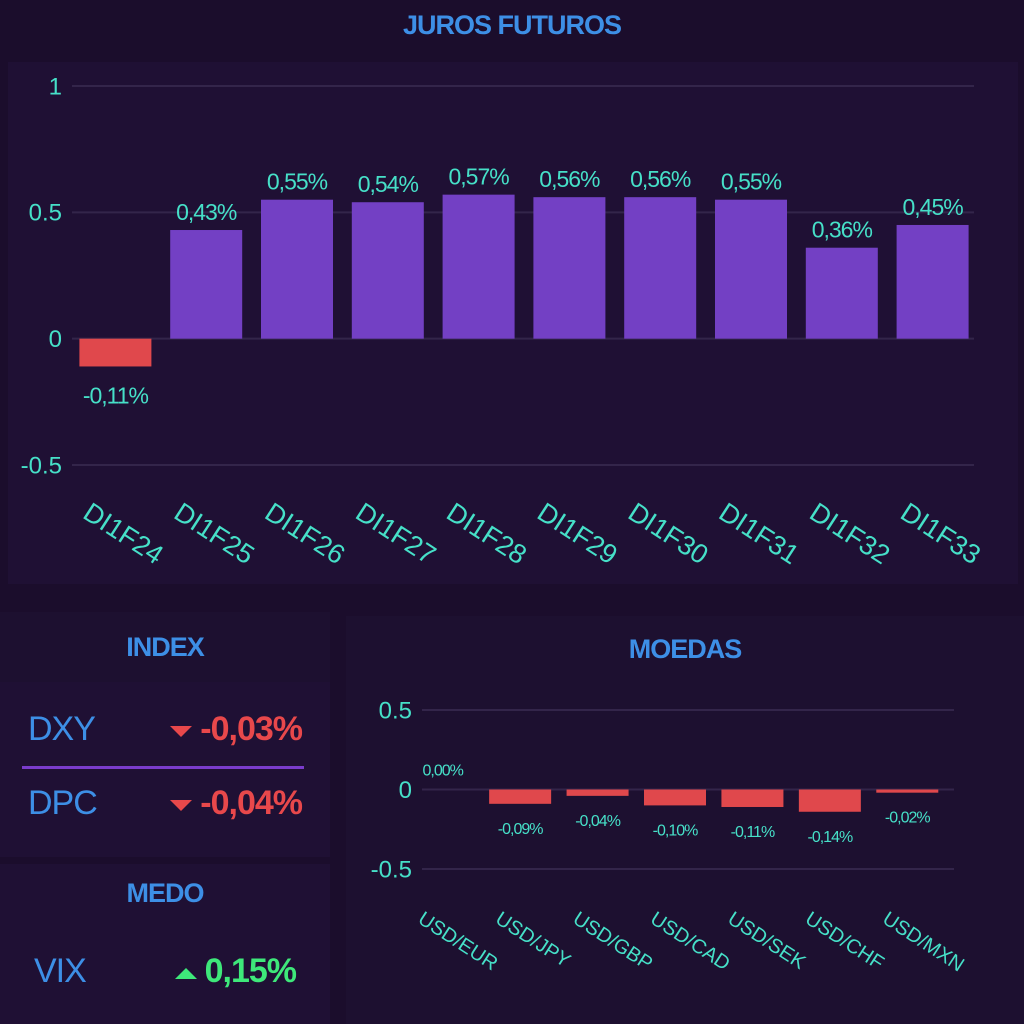 Image resolution: width=1024 pixels, height=1024 pixels. Describe the element at coordinates (116, 395) in the screenshot. I see `juros-data-label: -0,11%` at that location.